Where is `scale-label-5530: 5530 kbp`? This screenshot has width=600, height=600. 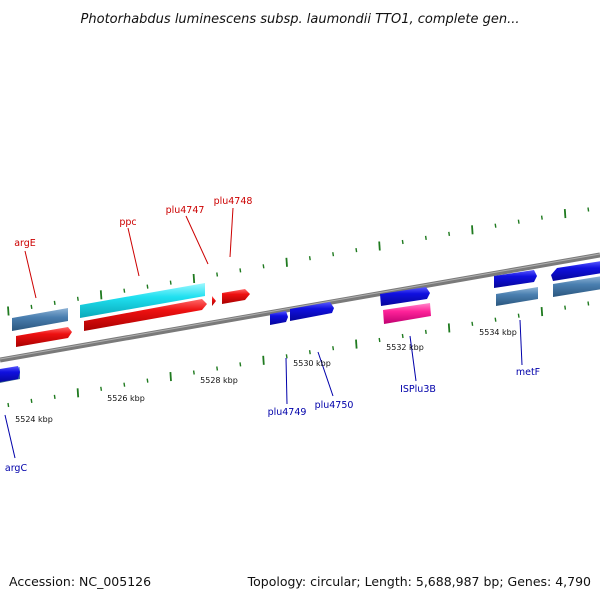
scale-label-5530: 5530 kbp is located at coordinates (312, 363).